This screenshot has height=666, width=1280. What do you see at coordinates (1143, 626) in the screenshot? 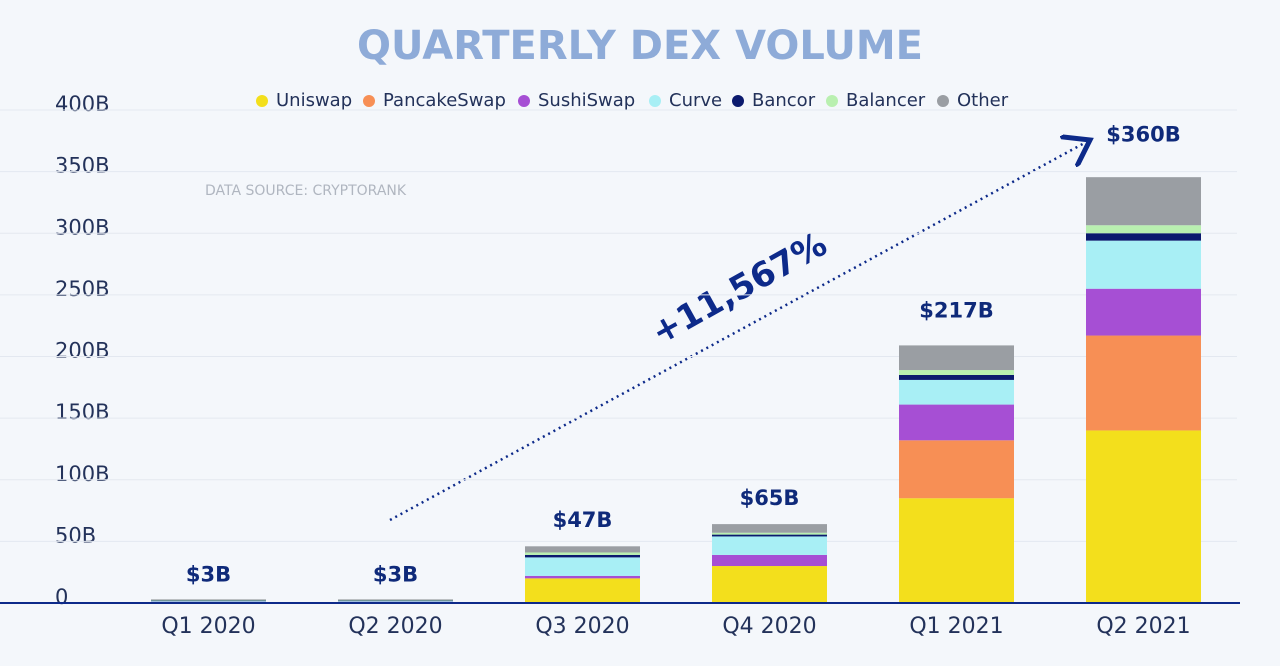
I see `x-tick-label: Q2 2021` at bounding box center [1143, 626].